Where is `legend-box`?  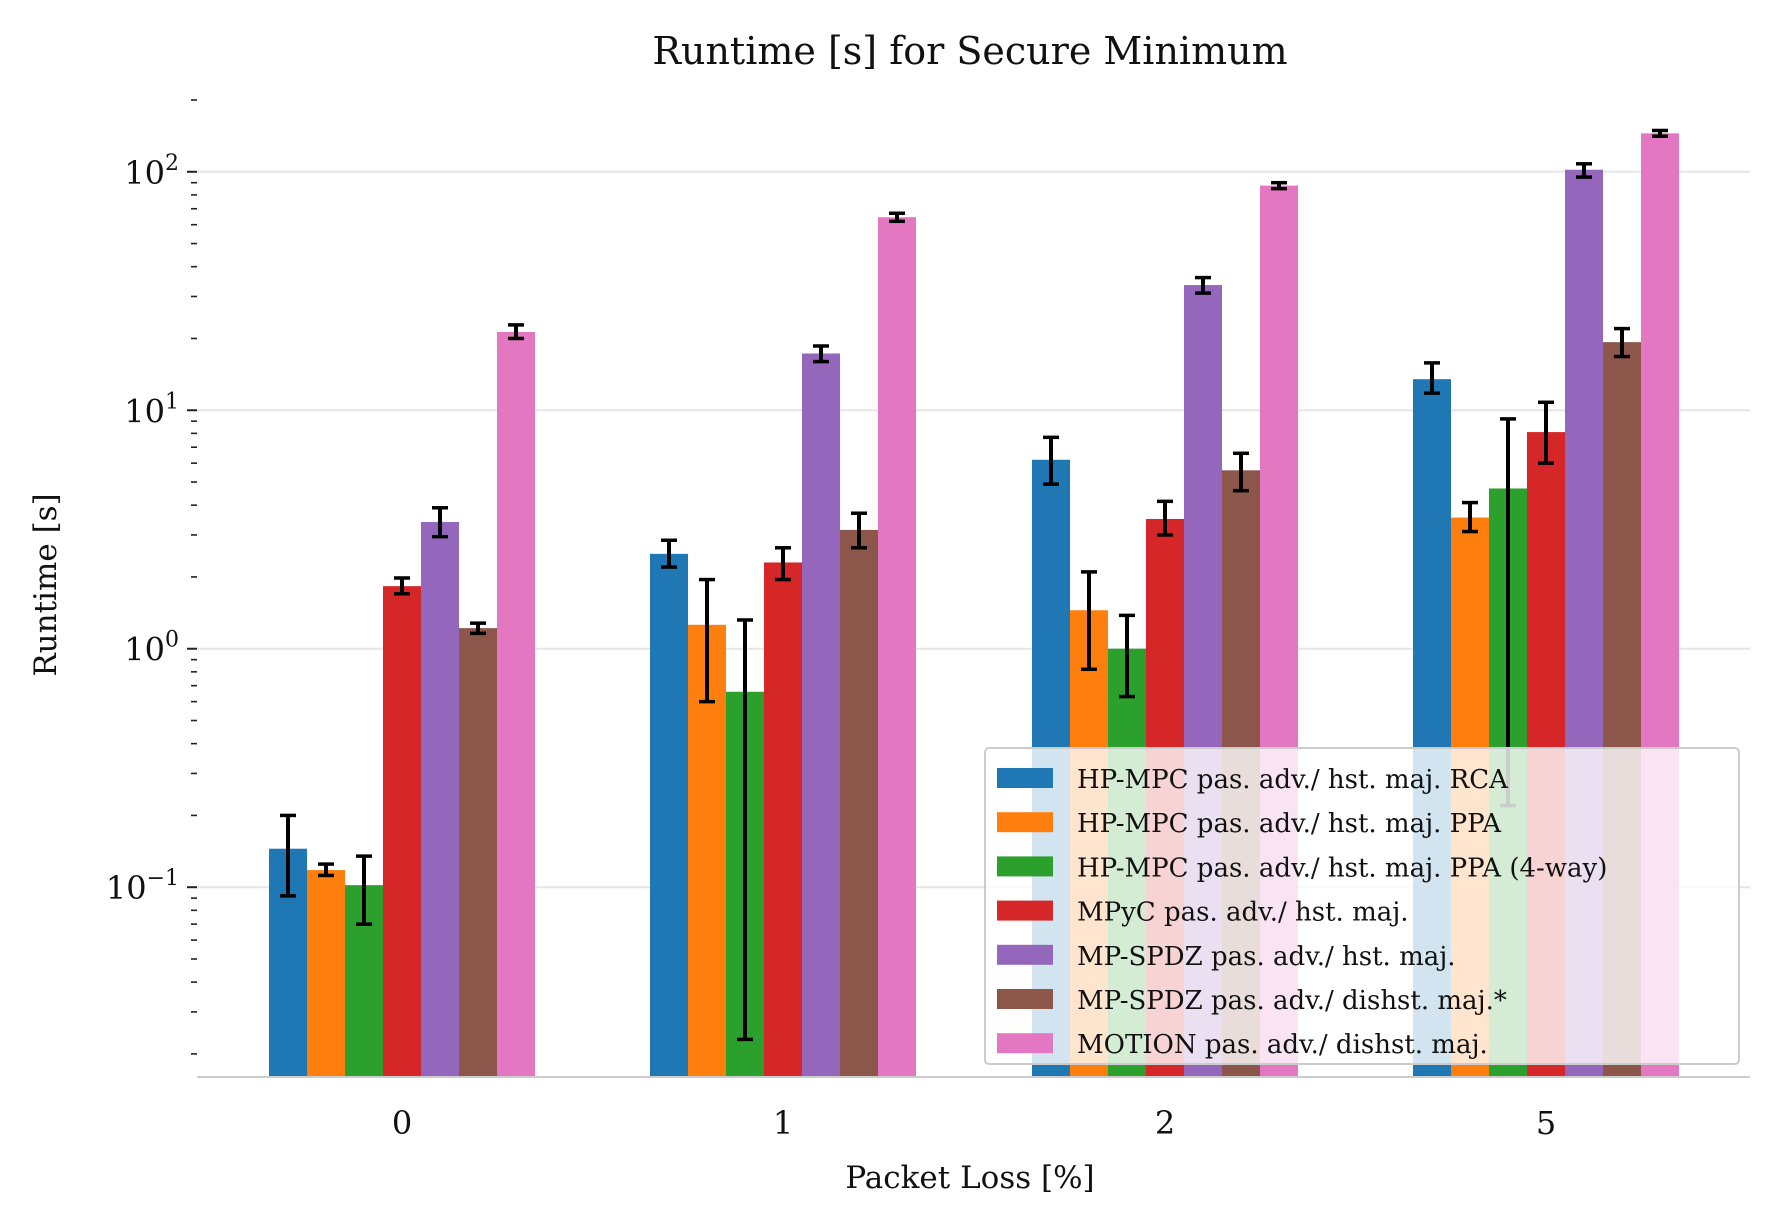 legend-box is located at coordinates (1362, 906).